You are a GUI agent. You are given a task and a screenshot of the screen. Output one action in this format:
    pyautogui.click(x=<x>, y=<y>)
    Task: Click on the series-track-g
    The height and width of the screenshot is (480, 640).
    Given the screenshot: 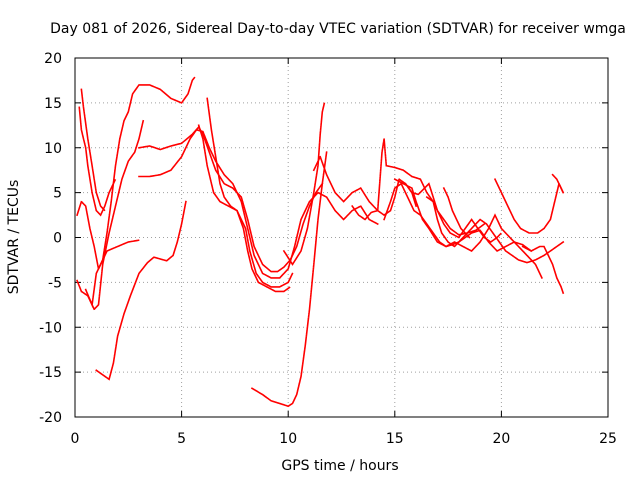 What is the action you would take?
    pyautogui.click(x=231, y=199)
    